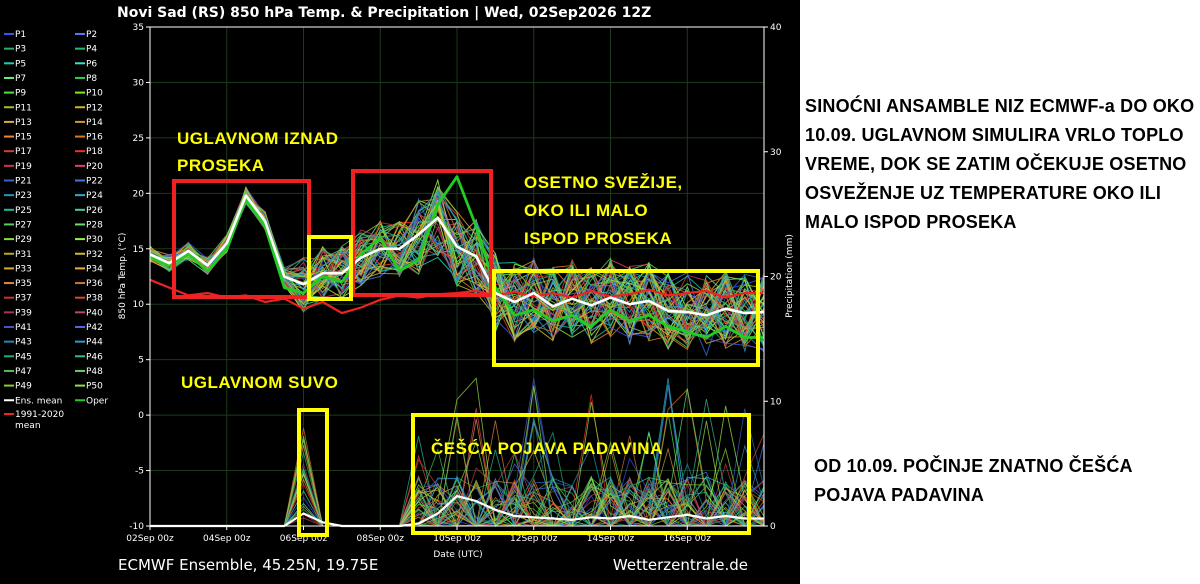 This screenshot has width=1200, height=584. Describe the element at coordinates (94, 167) in the screenshot. I see `legend-label-P20: P20` at that location.